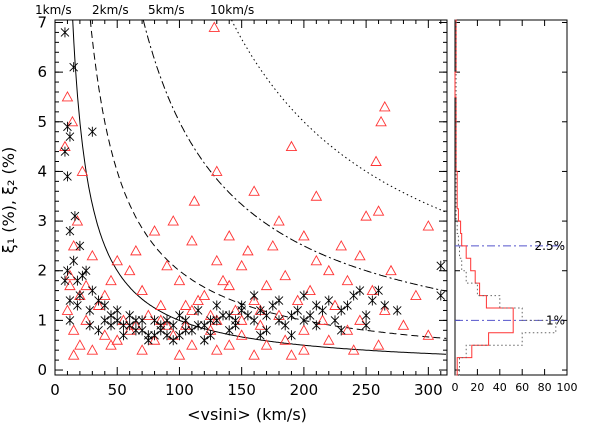 This screenshot has width=600, height=429. Describe the element at coordinates (179, 390) in the screenshot. I see `x-tick-label: 100` at that location.